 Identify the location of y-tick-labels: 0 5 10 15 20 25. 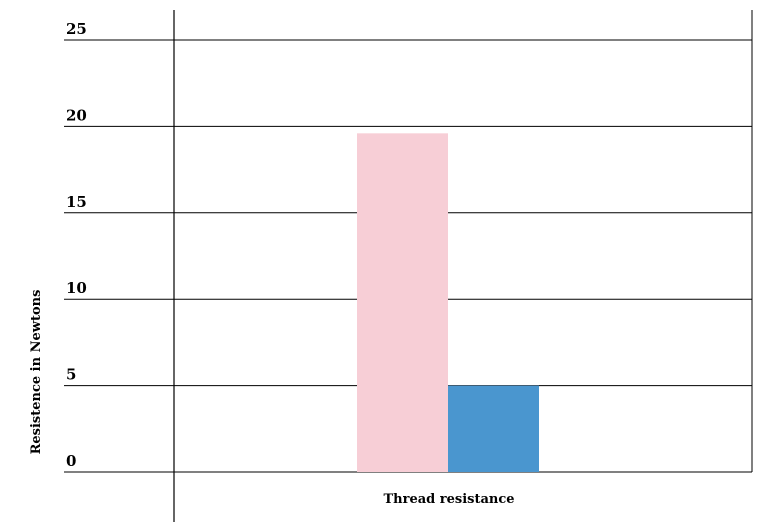
(76, 245).